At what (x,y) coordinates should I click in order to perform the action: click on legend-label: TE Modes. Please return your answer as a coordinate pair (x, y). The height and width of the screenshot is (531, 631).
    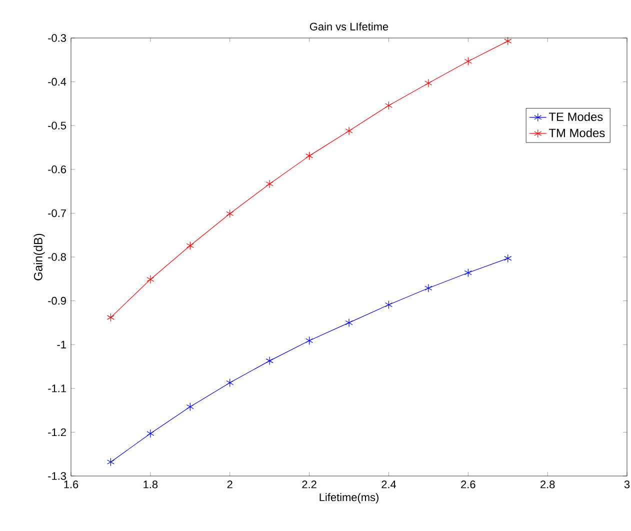
    Looking at the image, I should click on (575, 117).